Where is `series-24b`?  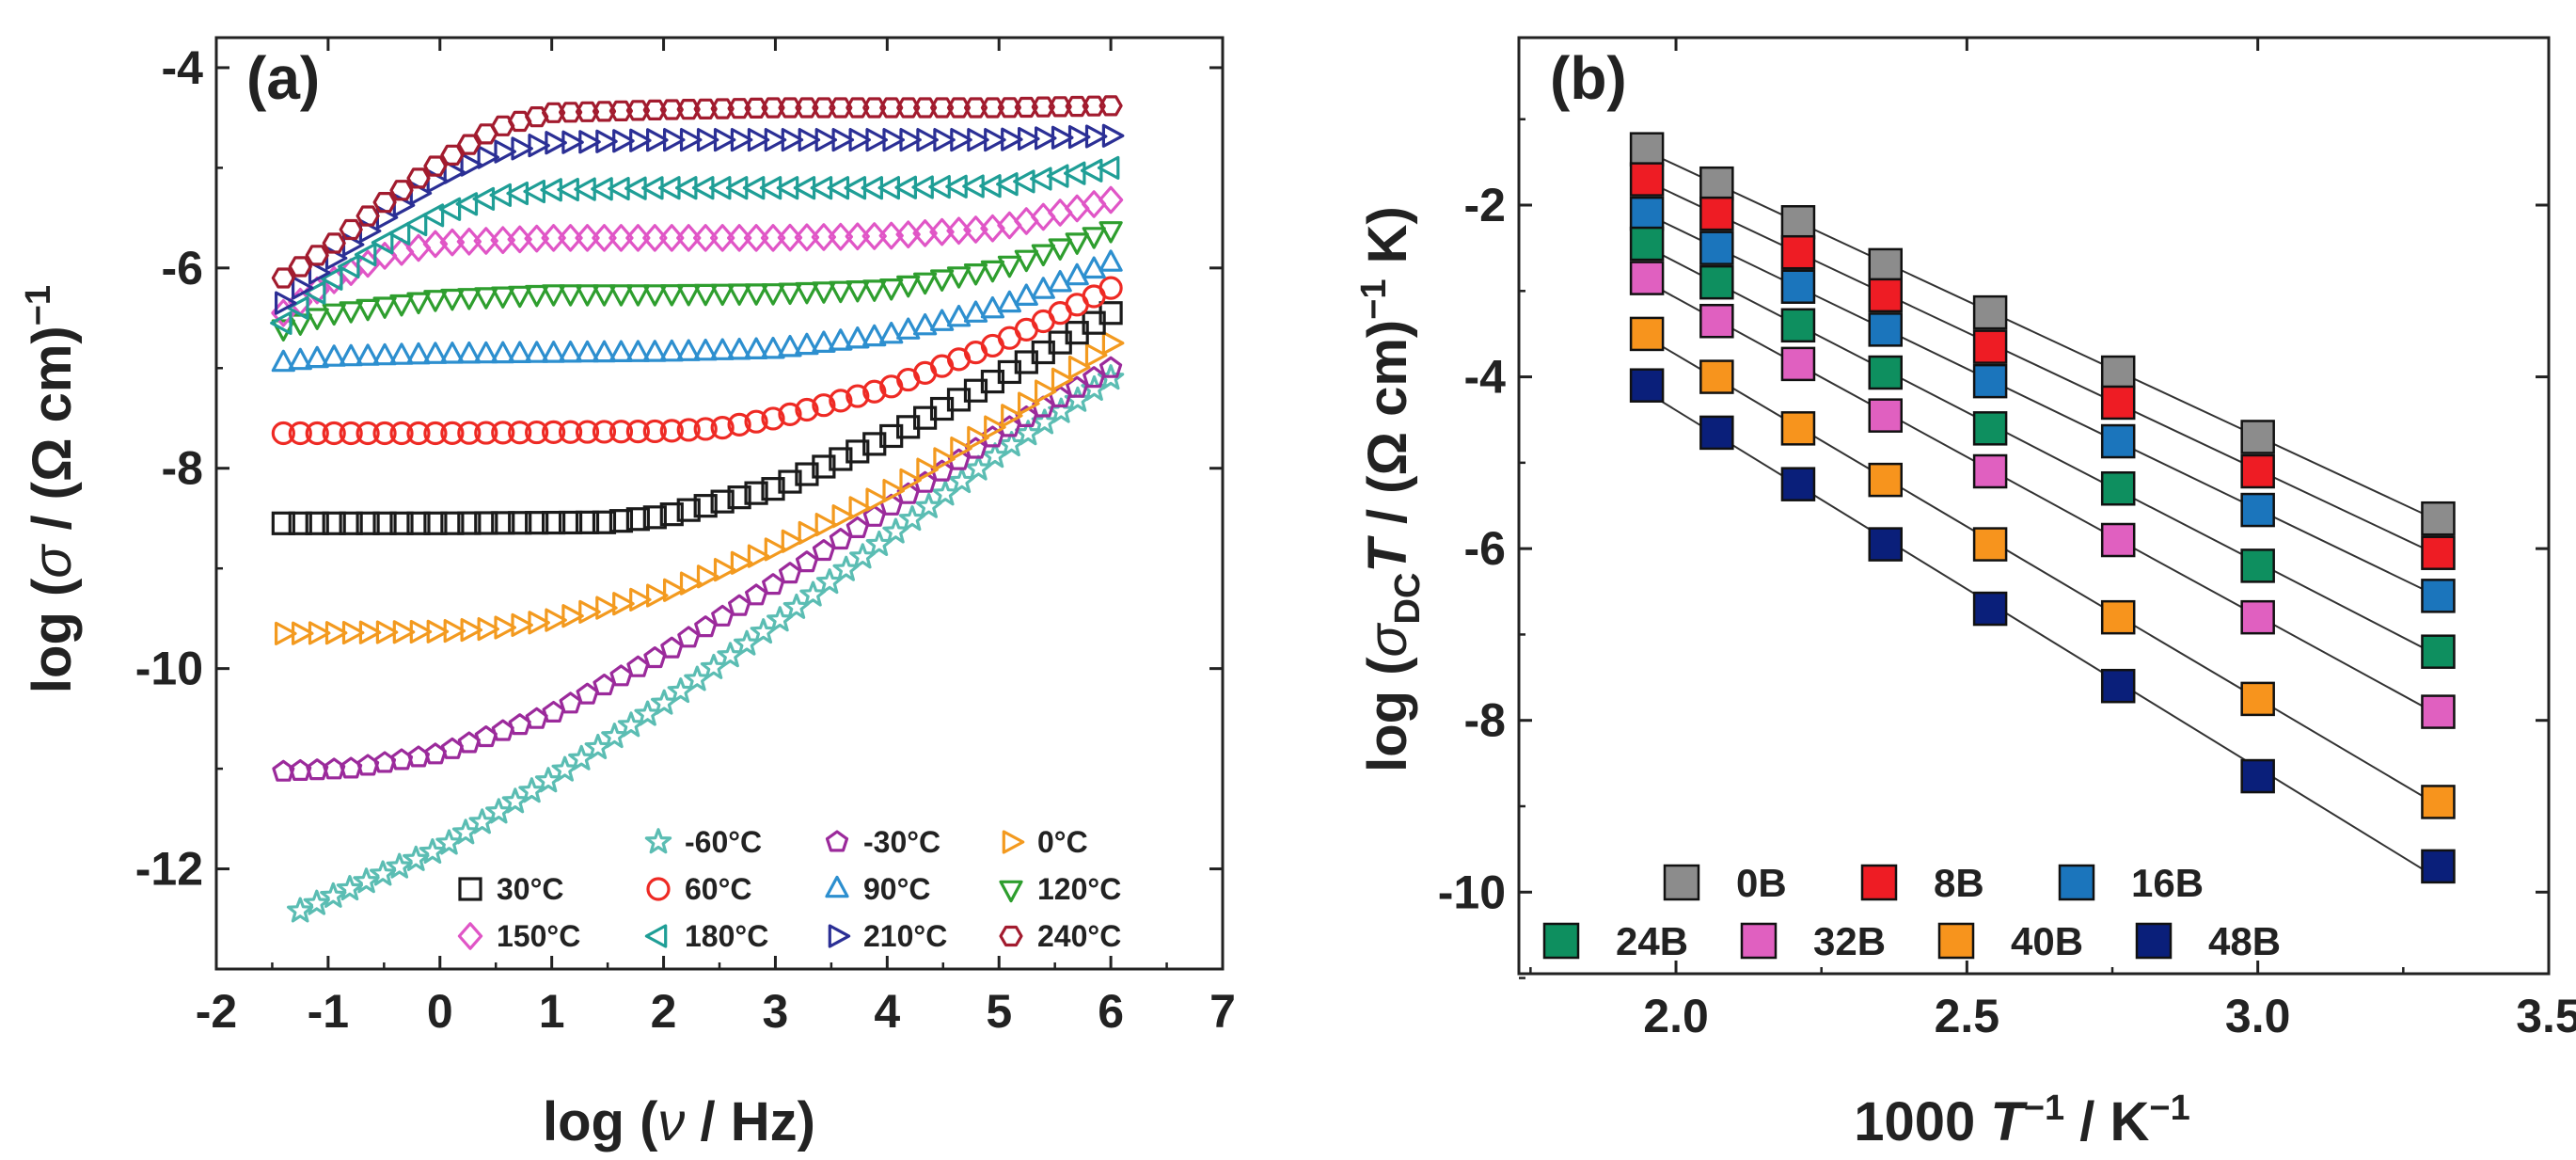 series-24b is located at coordinates (2042, 448).